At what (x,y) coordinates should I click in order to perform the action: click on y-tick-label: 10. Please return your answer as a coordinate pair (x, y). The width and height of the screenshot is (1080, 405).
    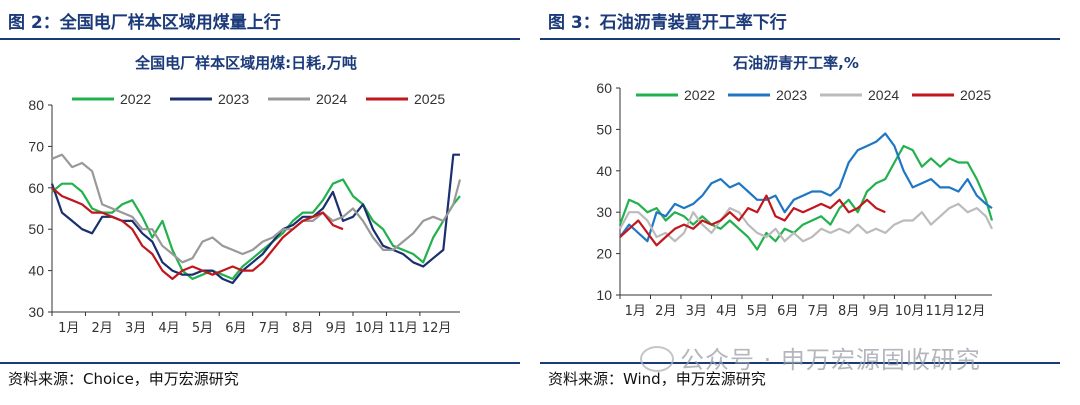
    Looking at the image, I should click on (604, 295).